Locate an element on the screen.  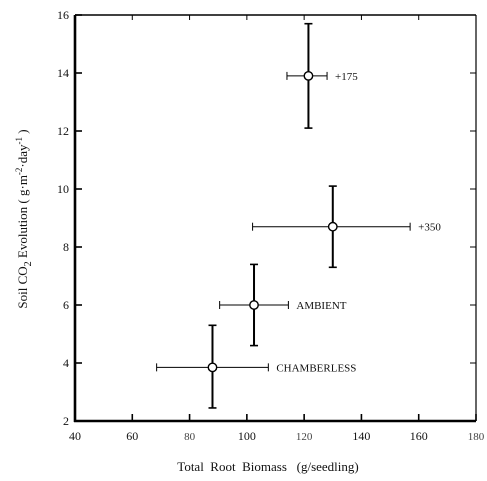
point-label: AMBIENT is located at coordinates (321, 306).